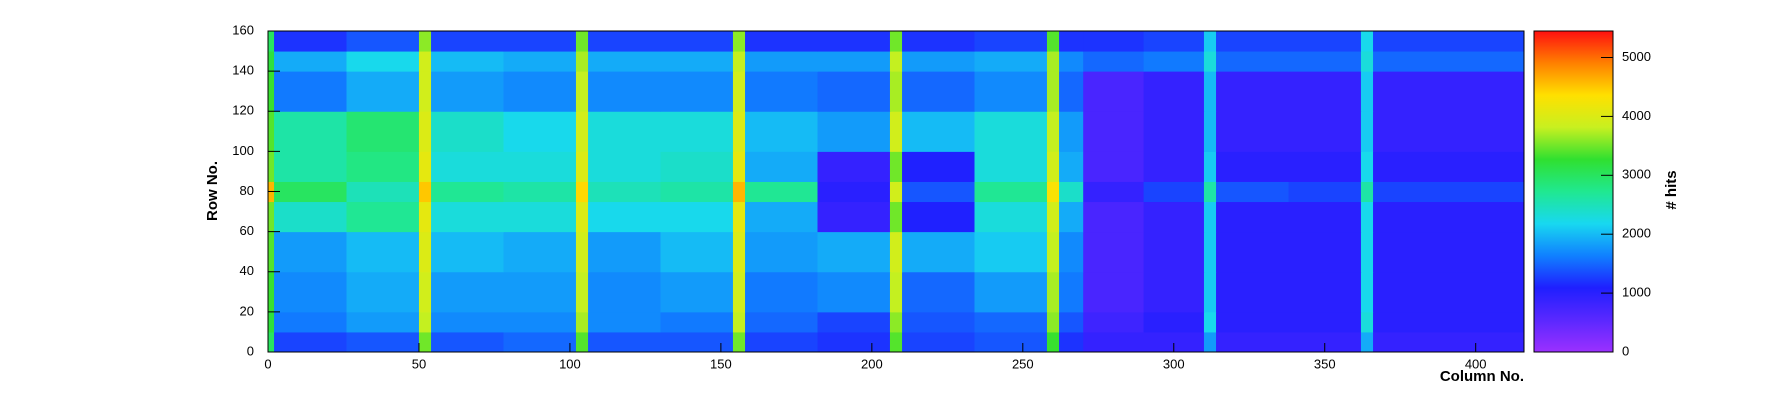 This screenshot has width=1784, height=412. Describe the element at coordinates (247, 190) in the screenshot. I see `y-tick-label: 80` at that location.